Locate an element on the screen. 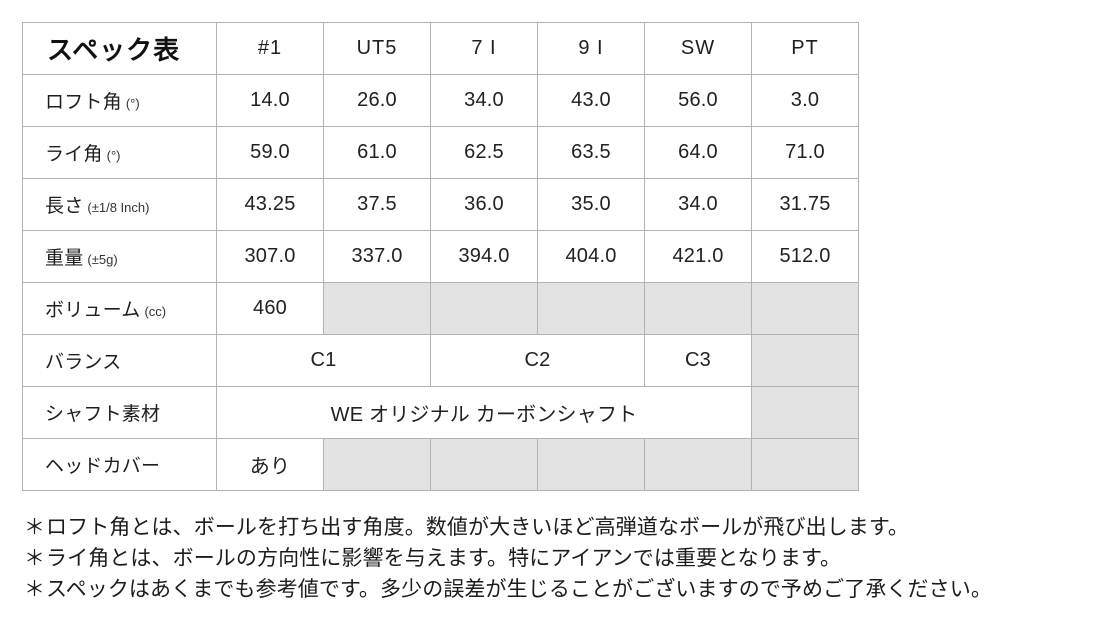 The width and height of the screenshot is (1103, 625). cell-lie-1: 59.0 is located at coordinates (270, 152).